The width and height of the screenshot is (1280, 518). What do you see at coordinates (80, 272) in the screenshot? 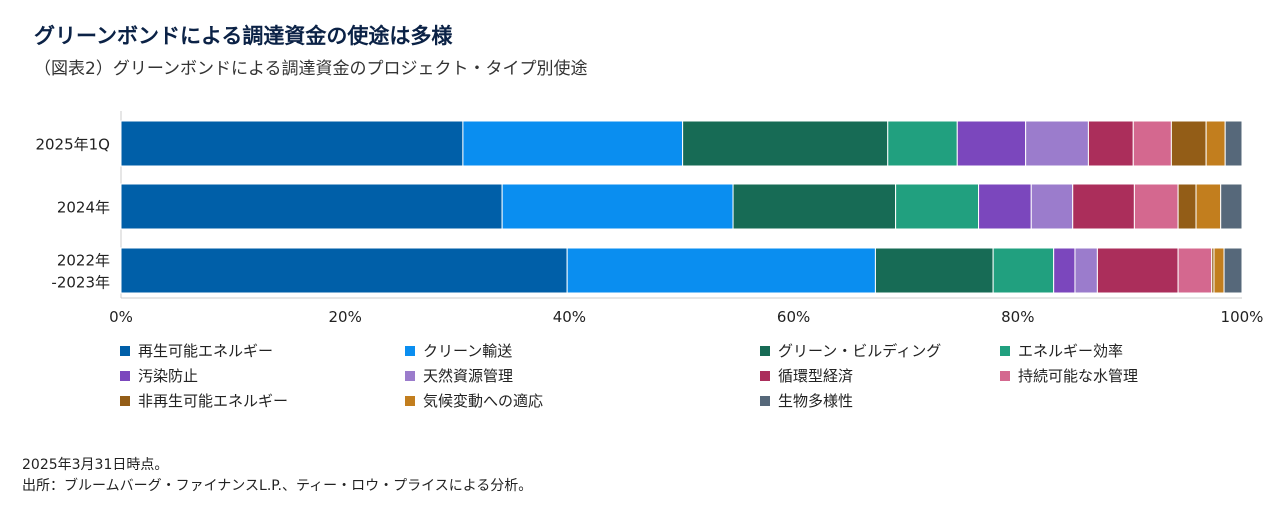
I see `category-label: 2022年-2023年` at bounding box center [80, 272].